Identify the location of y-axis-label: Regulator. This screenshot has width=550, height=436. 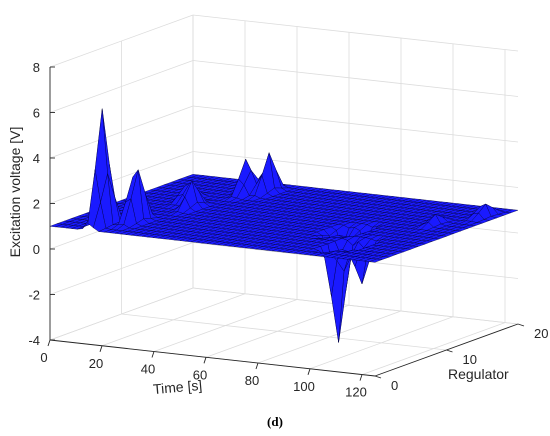
(478, 374).